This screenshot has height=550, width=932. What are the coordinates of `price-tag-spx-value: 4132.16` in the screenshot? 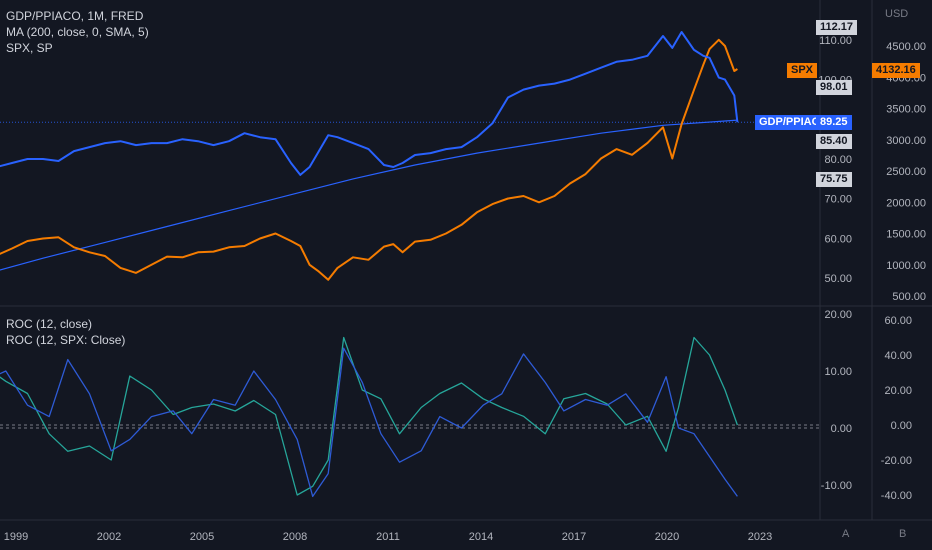 It's located at (896, 70).